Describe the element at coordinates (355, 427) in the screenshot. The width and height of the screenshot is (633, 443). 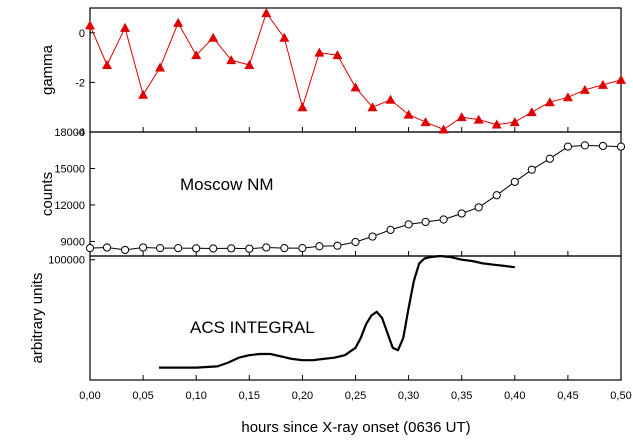
I see `x-axis-label: hours since X-ray onset (0636 UT)` at that location.